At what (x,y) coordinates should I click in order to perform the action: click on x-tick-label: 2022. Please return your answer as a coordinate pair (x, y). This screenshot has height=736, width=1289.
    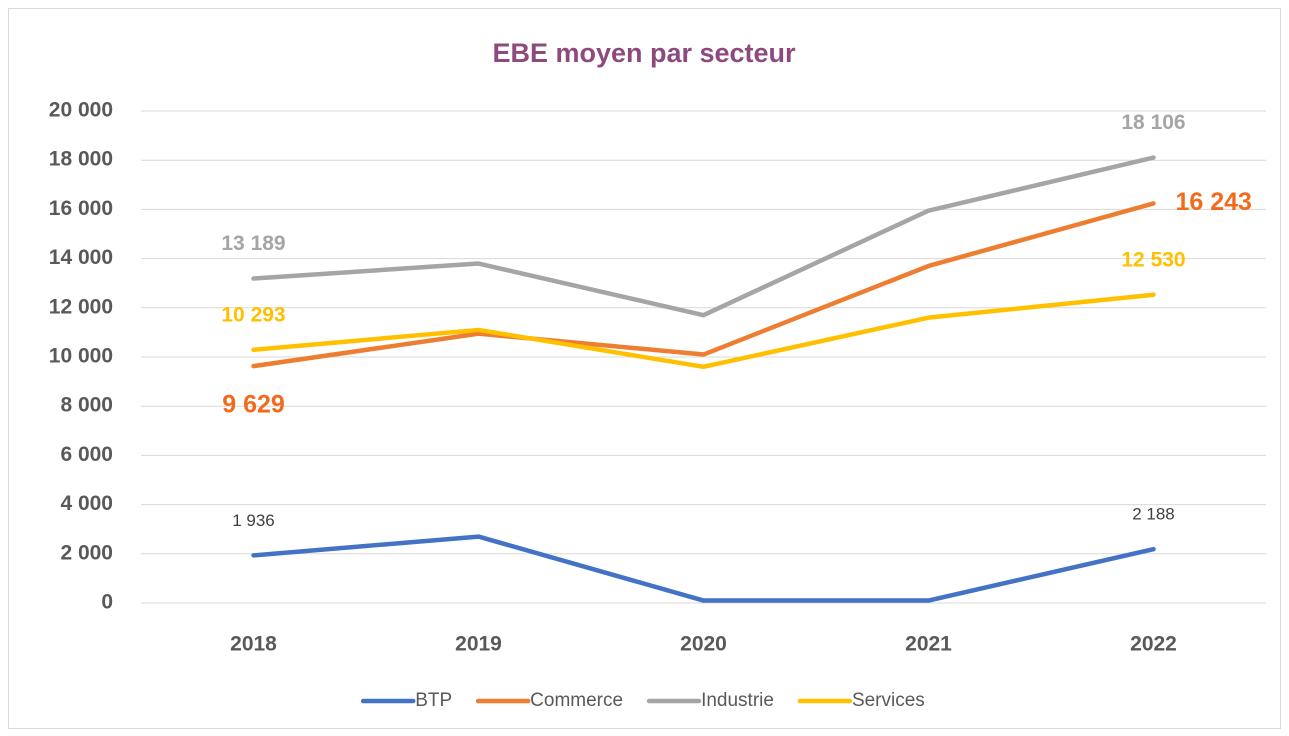
    Looking at the image, I should click on (1153, 644).